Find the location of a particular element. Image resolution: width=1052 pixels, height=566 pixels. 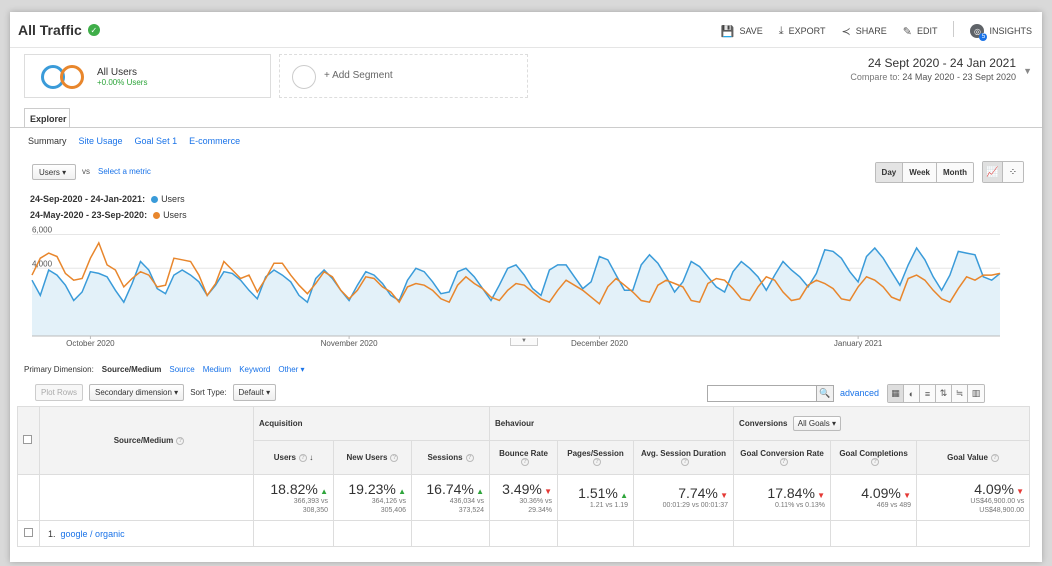

page-title: All Traffic ✓ is located at coordinates (59, 30).